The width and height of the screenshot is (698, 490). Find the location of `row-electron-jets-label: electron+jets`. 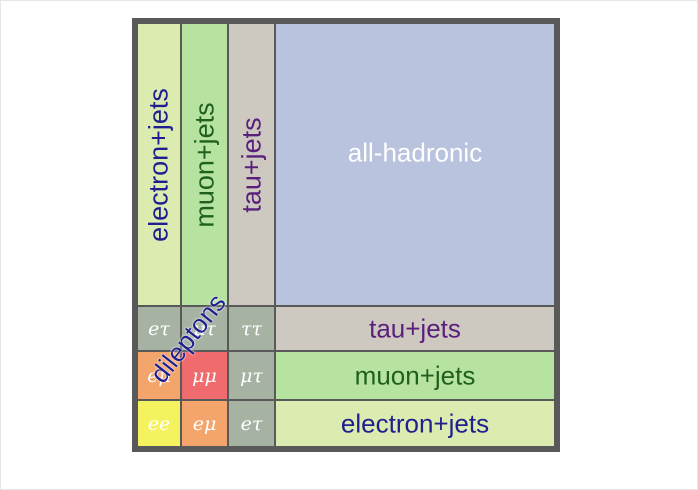

row-electron-jets-label: electron+jets is located at coordinates (415, 423).